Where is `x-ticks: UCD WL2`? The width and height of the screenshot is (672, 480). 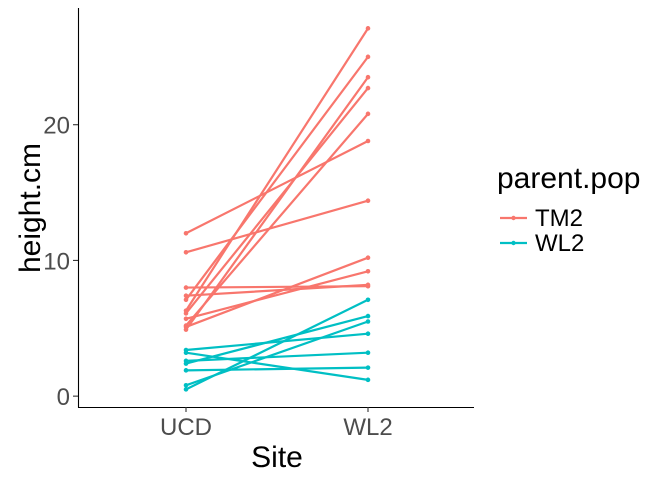
x-ticks: UCD WL2 is located at coordinates (276, 424).